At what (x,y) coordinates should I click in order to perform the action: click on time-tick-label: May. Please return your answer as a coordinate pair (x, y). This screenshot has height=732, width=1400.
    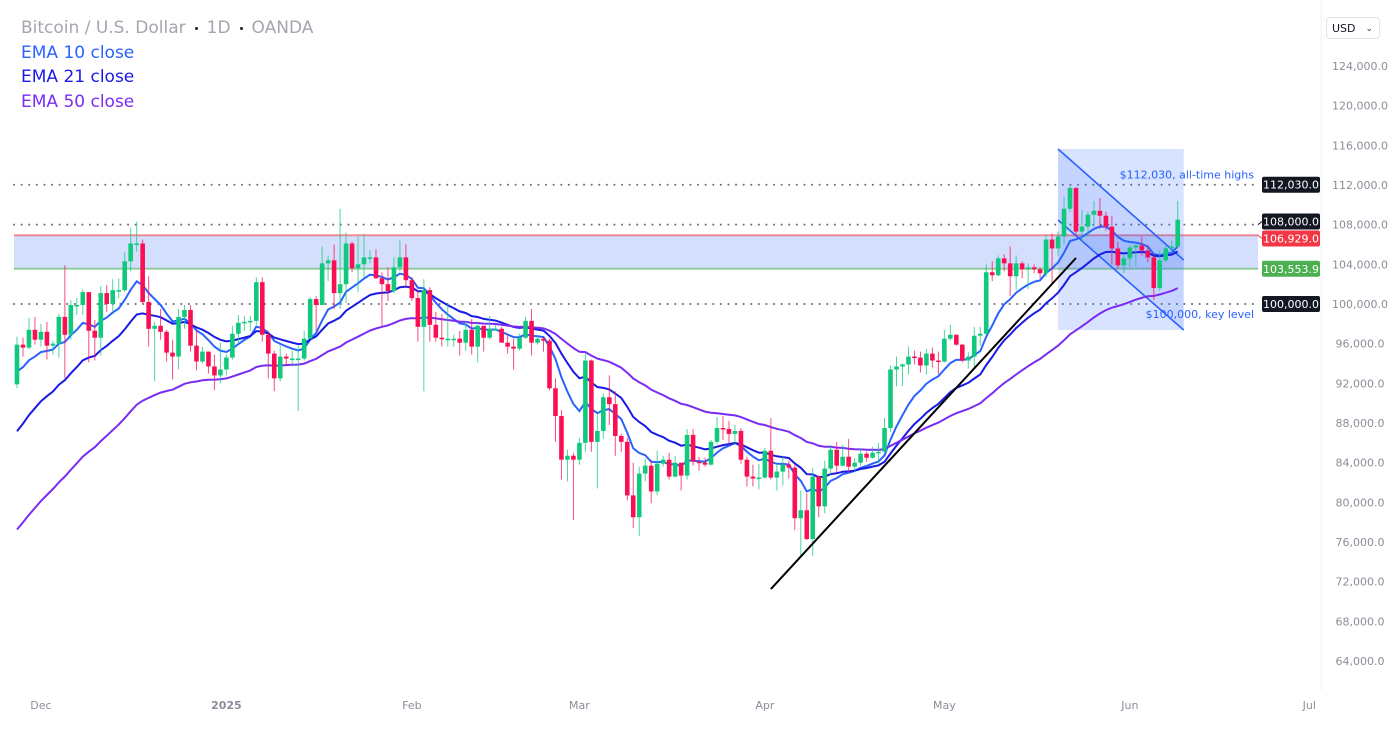
    Looking at the image, I should click on (944, 705).